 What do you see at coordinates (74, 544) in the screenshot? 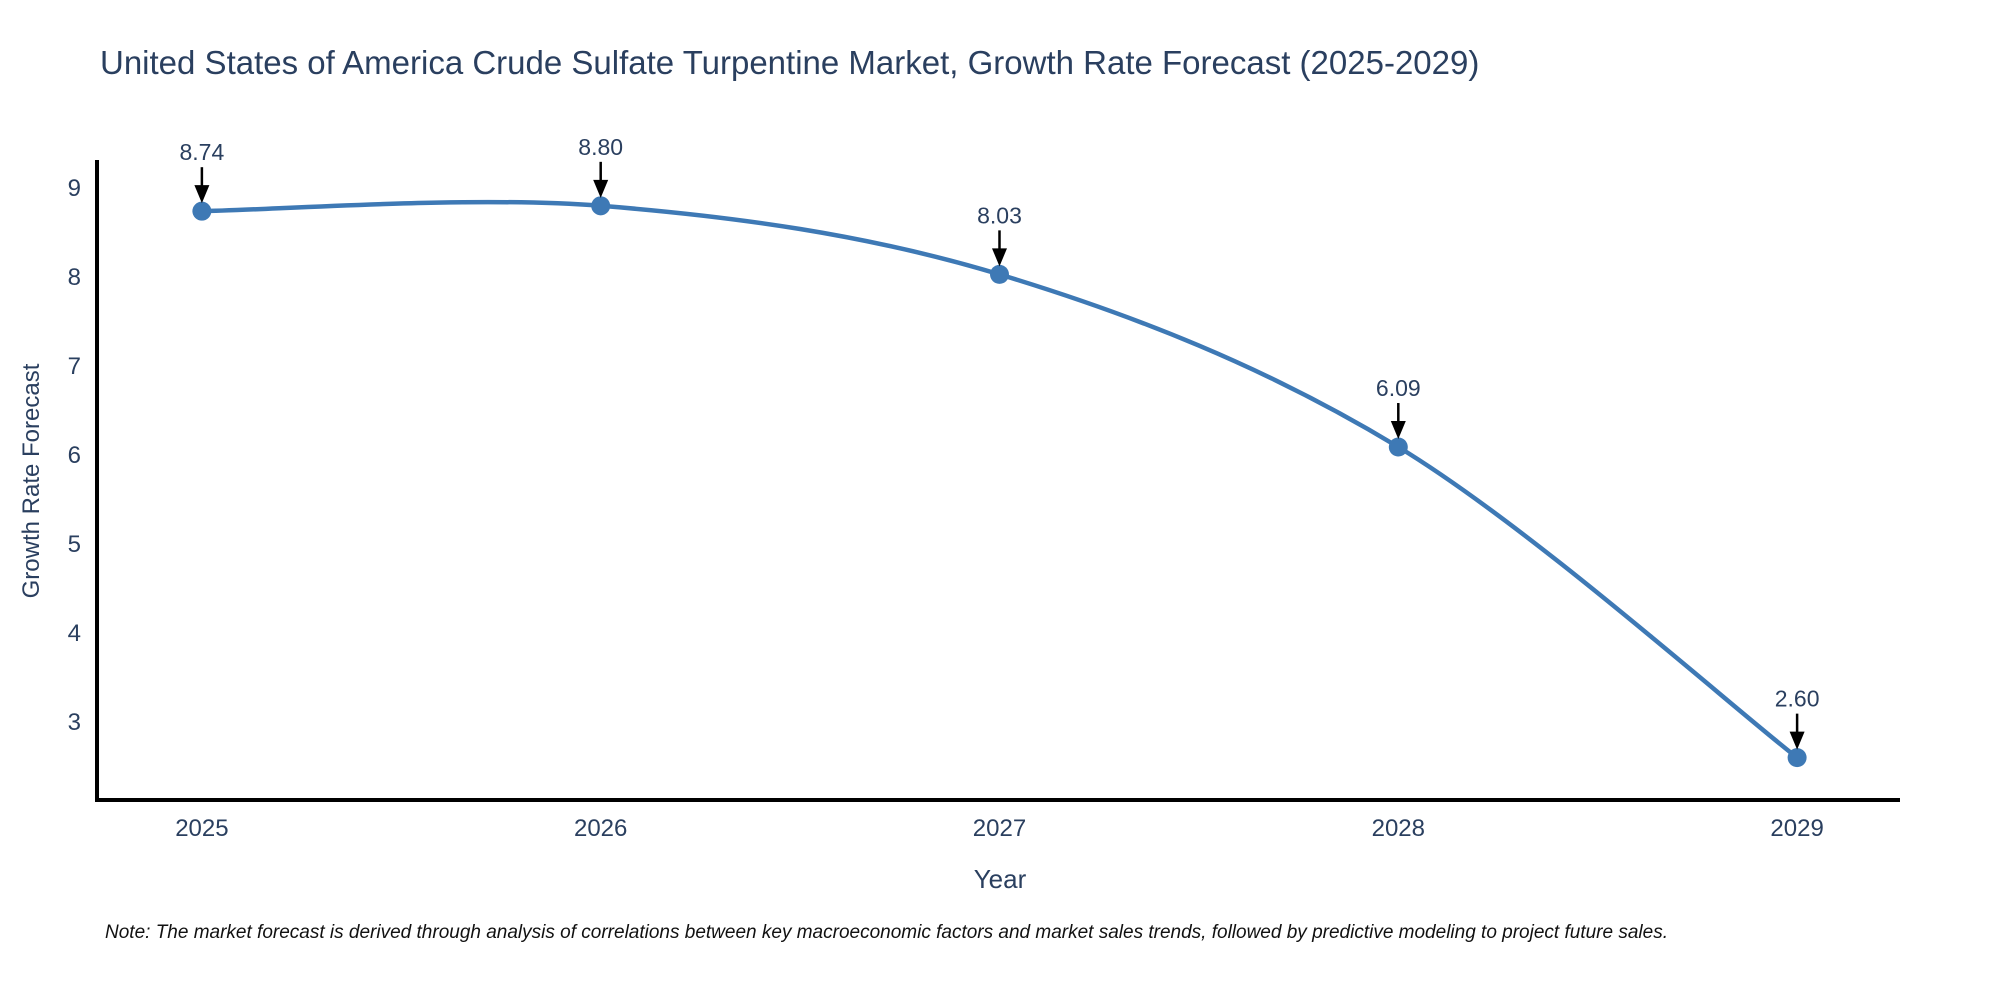
I see `y-tick-label: 5` at bounding box center [74, 544].